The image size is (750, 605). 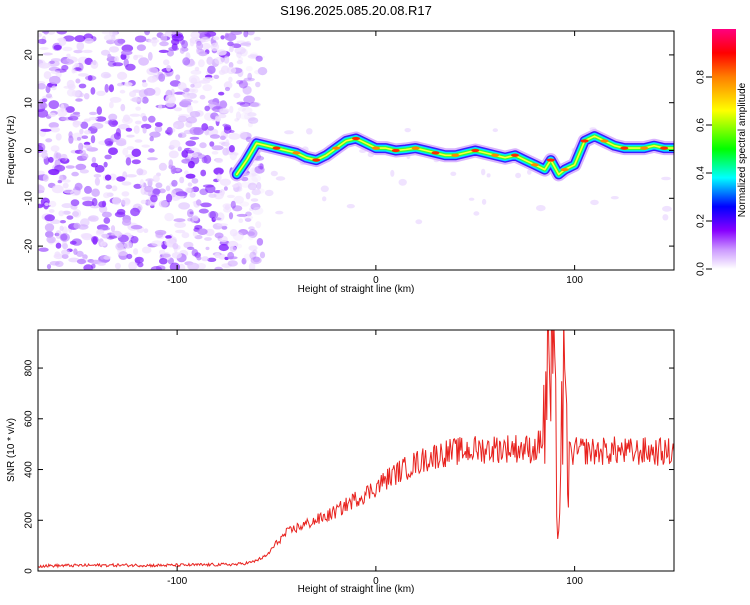 What do you see at coordinates (29, 418) in the screenshot?
I see `snr-y-tick-label: 600` at bounding box center [29, 418].